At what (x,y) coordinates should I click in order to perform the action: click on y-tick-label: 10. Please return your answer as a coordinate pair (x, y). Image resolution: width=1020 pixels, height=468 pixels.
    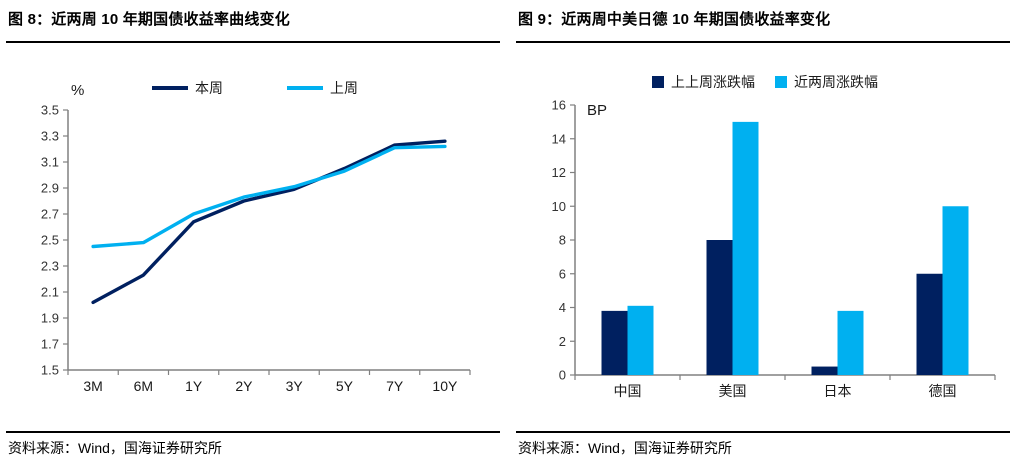
    Looking at the image, I should click on (559, 206).